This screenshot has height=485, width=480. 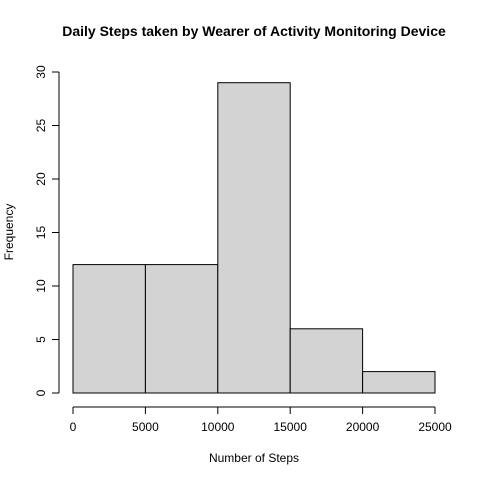 I want to click on y-axis-label: Frequency, so click(x=9, y=232).